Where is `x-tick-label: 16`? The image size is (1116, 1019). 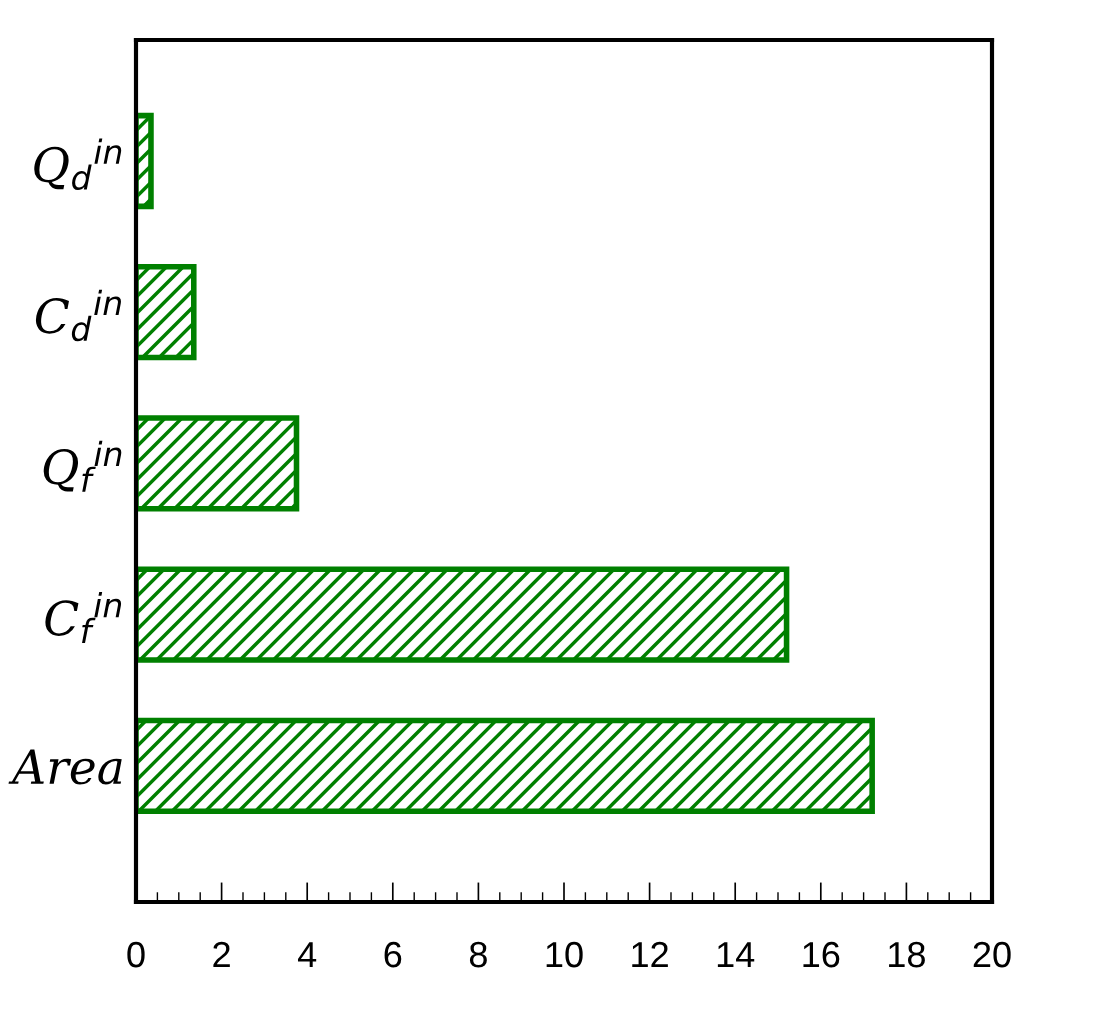 x-tick-label: 16 is located at coordinates (821, 954).